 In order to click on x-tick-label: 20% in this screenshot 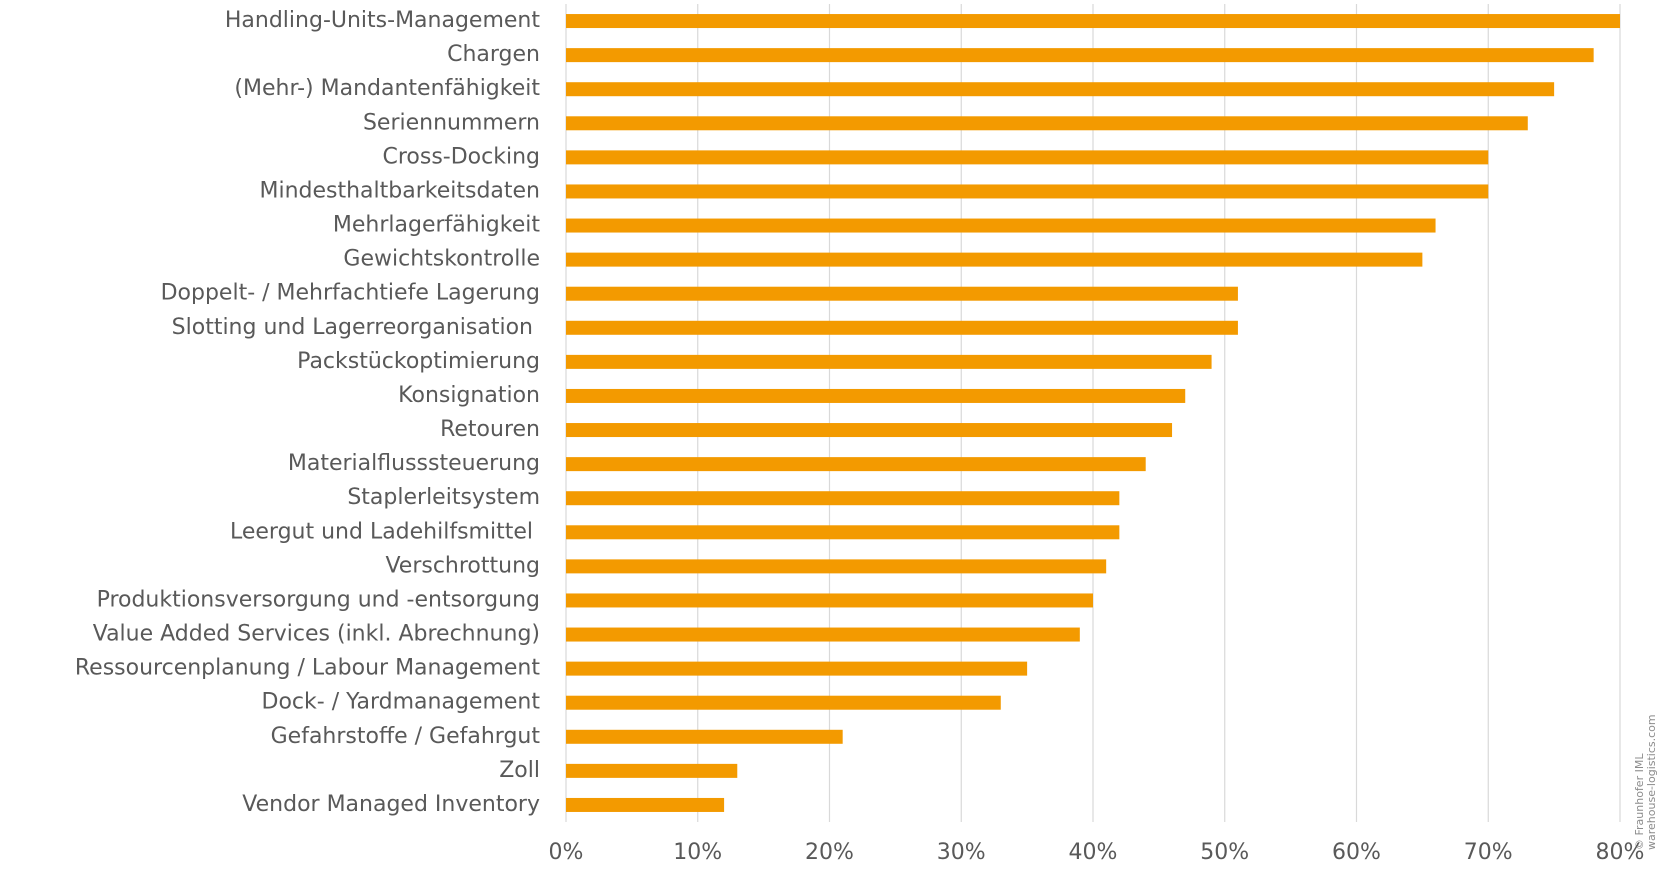, I will do `click(829, 852)`.